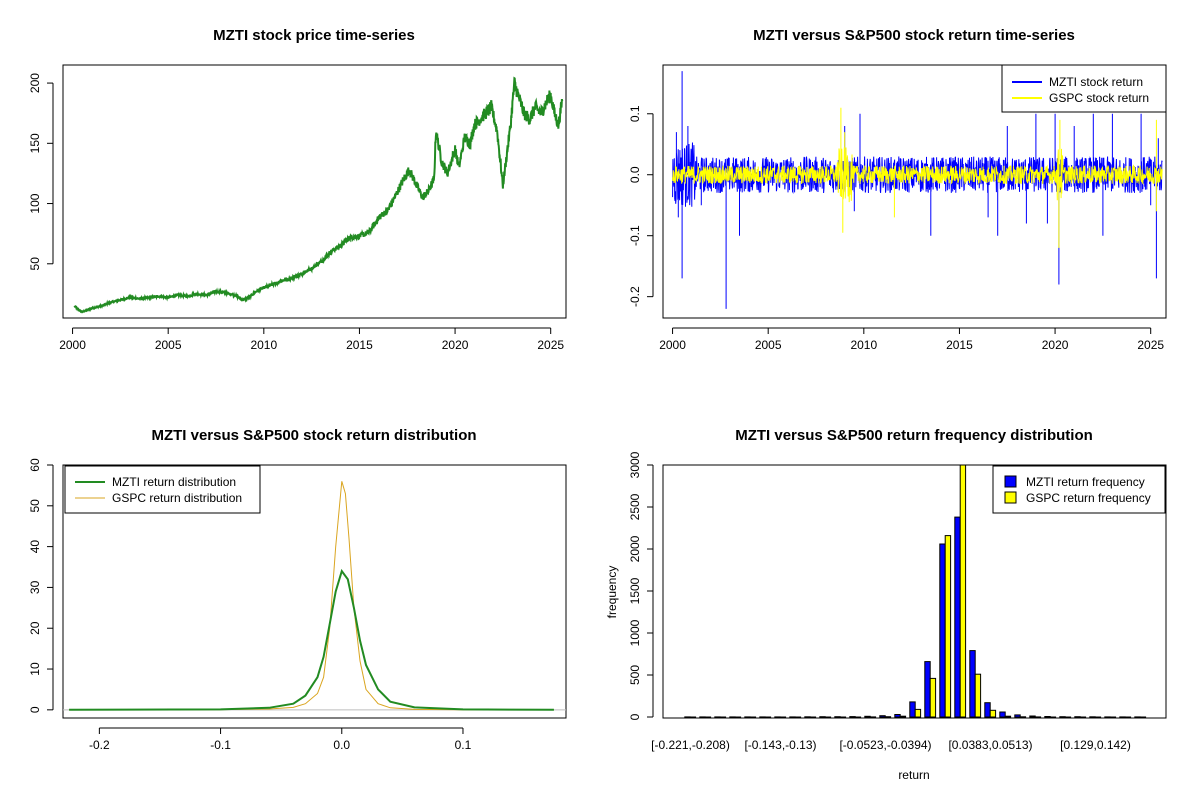  What do you see at coordinates (635, 675) in the screenshot?
I see `y-tick-label: 500` at bounding box center [635, 675].